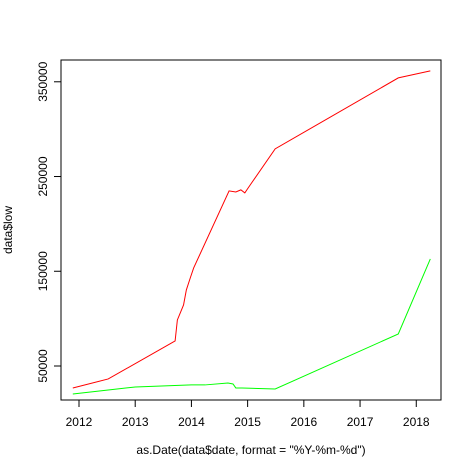 This screenshot has height=474, width=474. I want to click on x-tick-label: 2016, so click(303, 422).